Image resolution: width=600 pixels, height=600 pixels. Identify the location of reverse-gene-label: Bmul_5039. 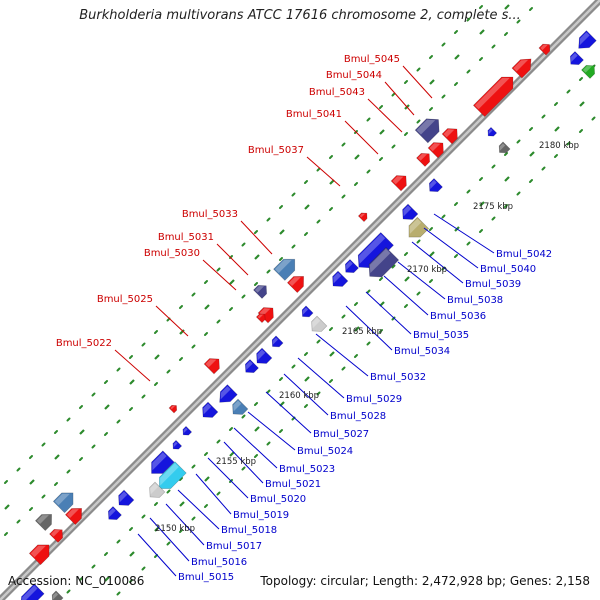
(493, 284).